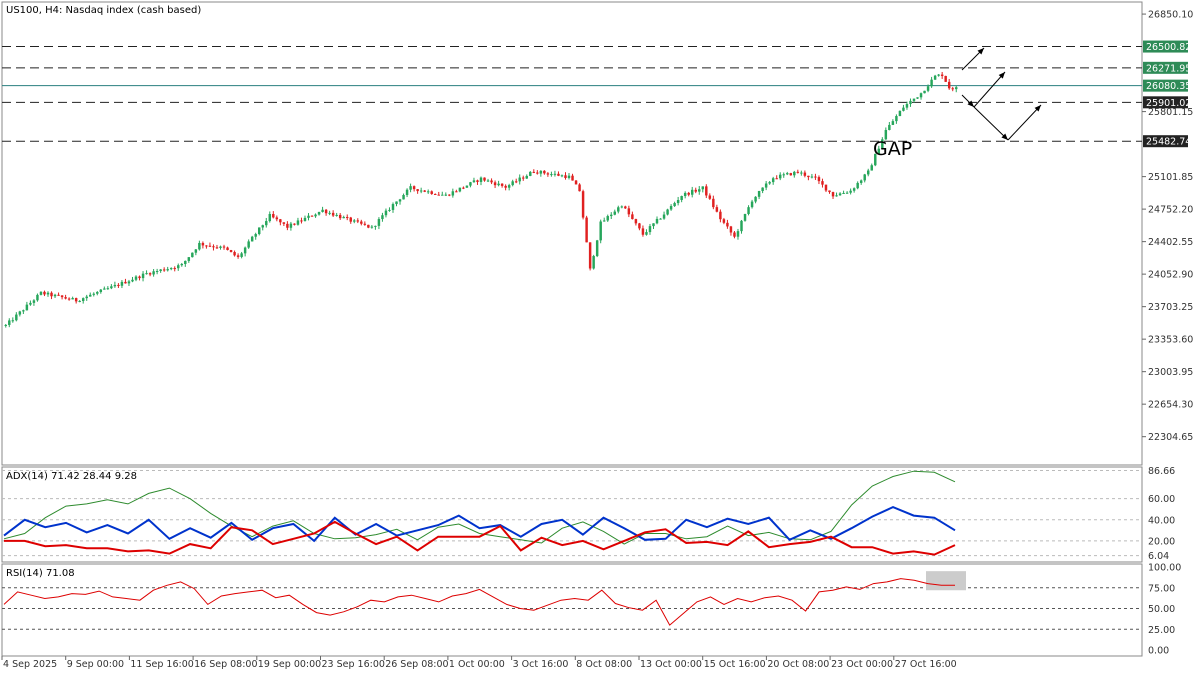 The width and height of the screenshot is (1200, 675). What do you see at coordinates (1170, 112) in the screenshot?
I see `price-tick-label: 25801.15` at bounding box center [1170, 112].